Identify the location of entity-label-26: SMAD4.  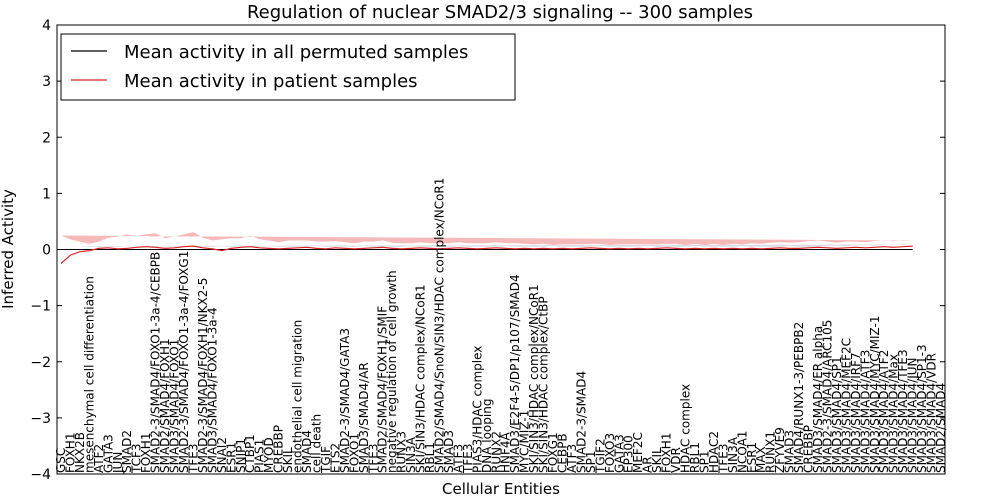
(307, 451).